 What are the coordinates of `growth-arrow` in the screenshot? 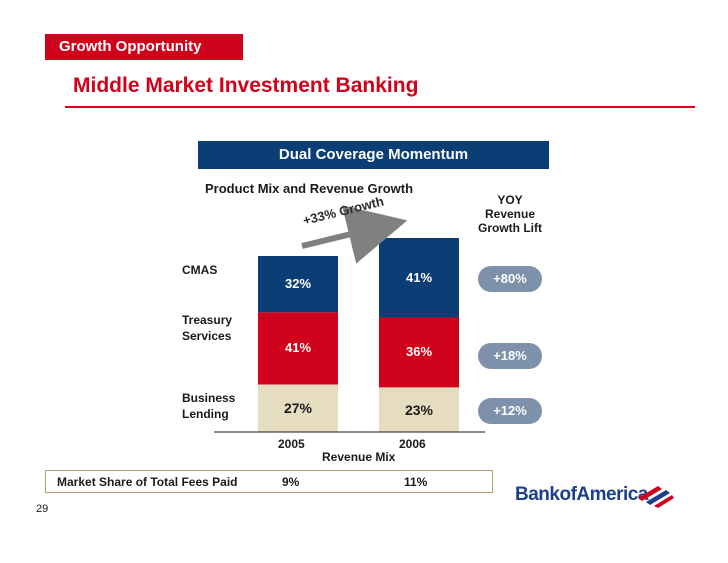 It's located at (354, 234).